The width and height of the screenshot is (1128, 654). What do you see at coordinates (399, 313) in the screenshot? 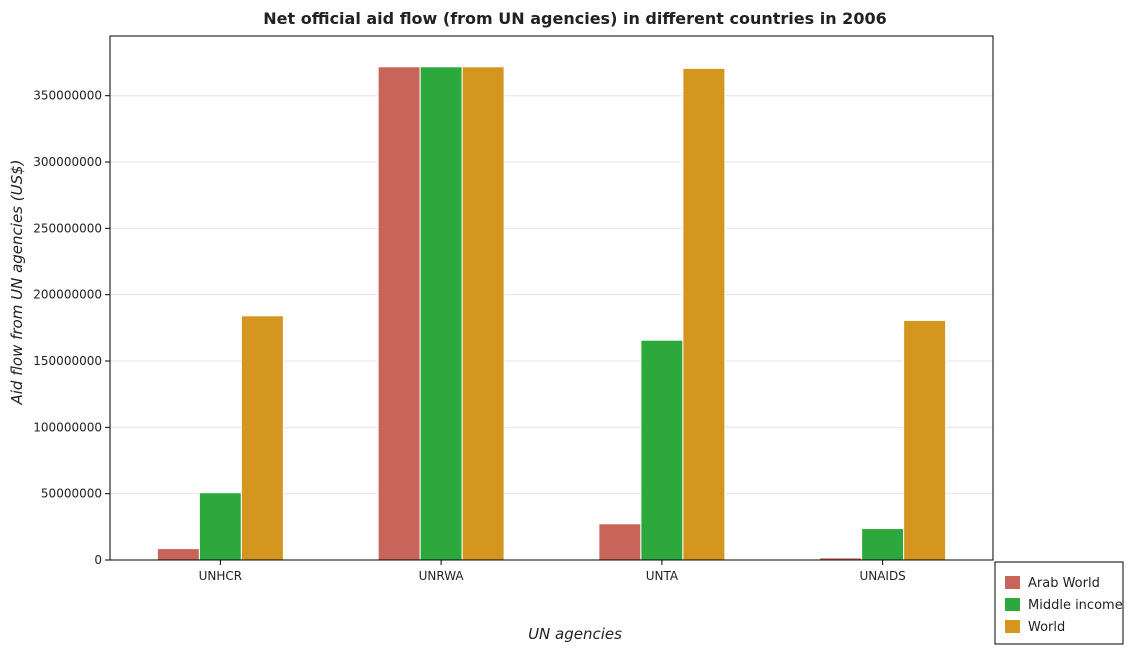
I see `bar-arab-world-unrwa` at bounding box center [399, 313].